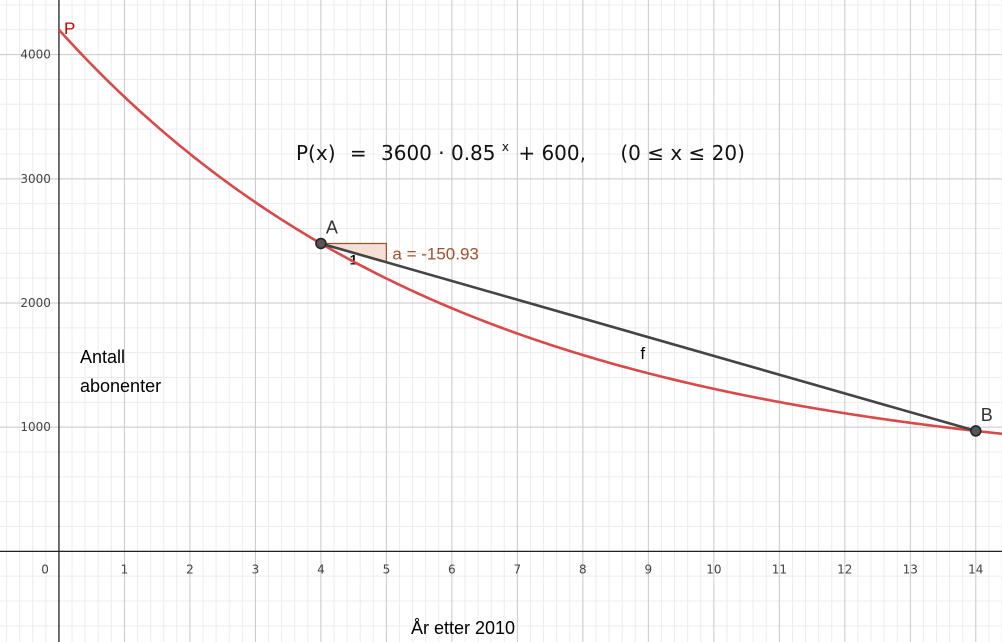 Image resolution: width=1002 pixels, height=642 pixels. Describe the element at coordinates (649, 569) in the screenshot. I see `x-tick-label: 9` at that location.